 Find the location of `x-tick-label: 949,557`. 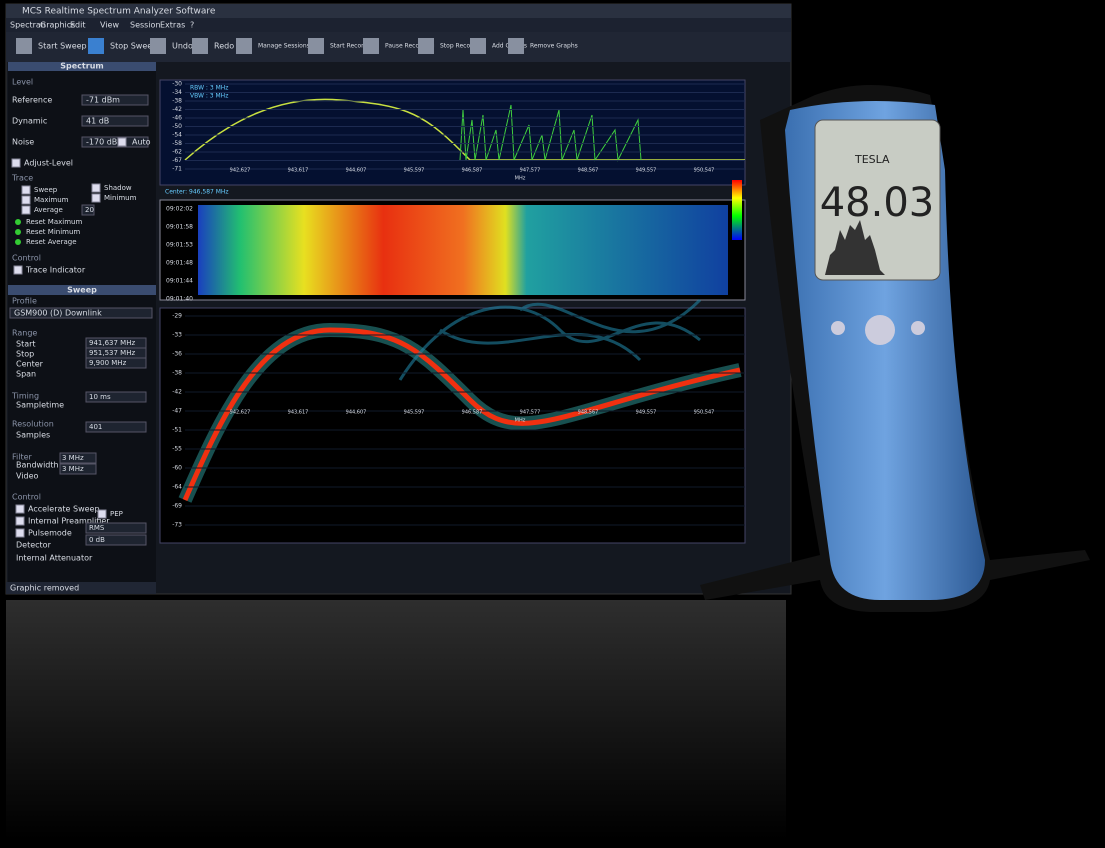

x-tick-label: 949,557 is located at coordinates (646, 171).